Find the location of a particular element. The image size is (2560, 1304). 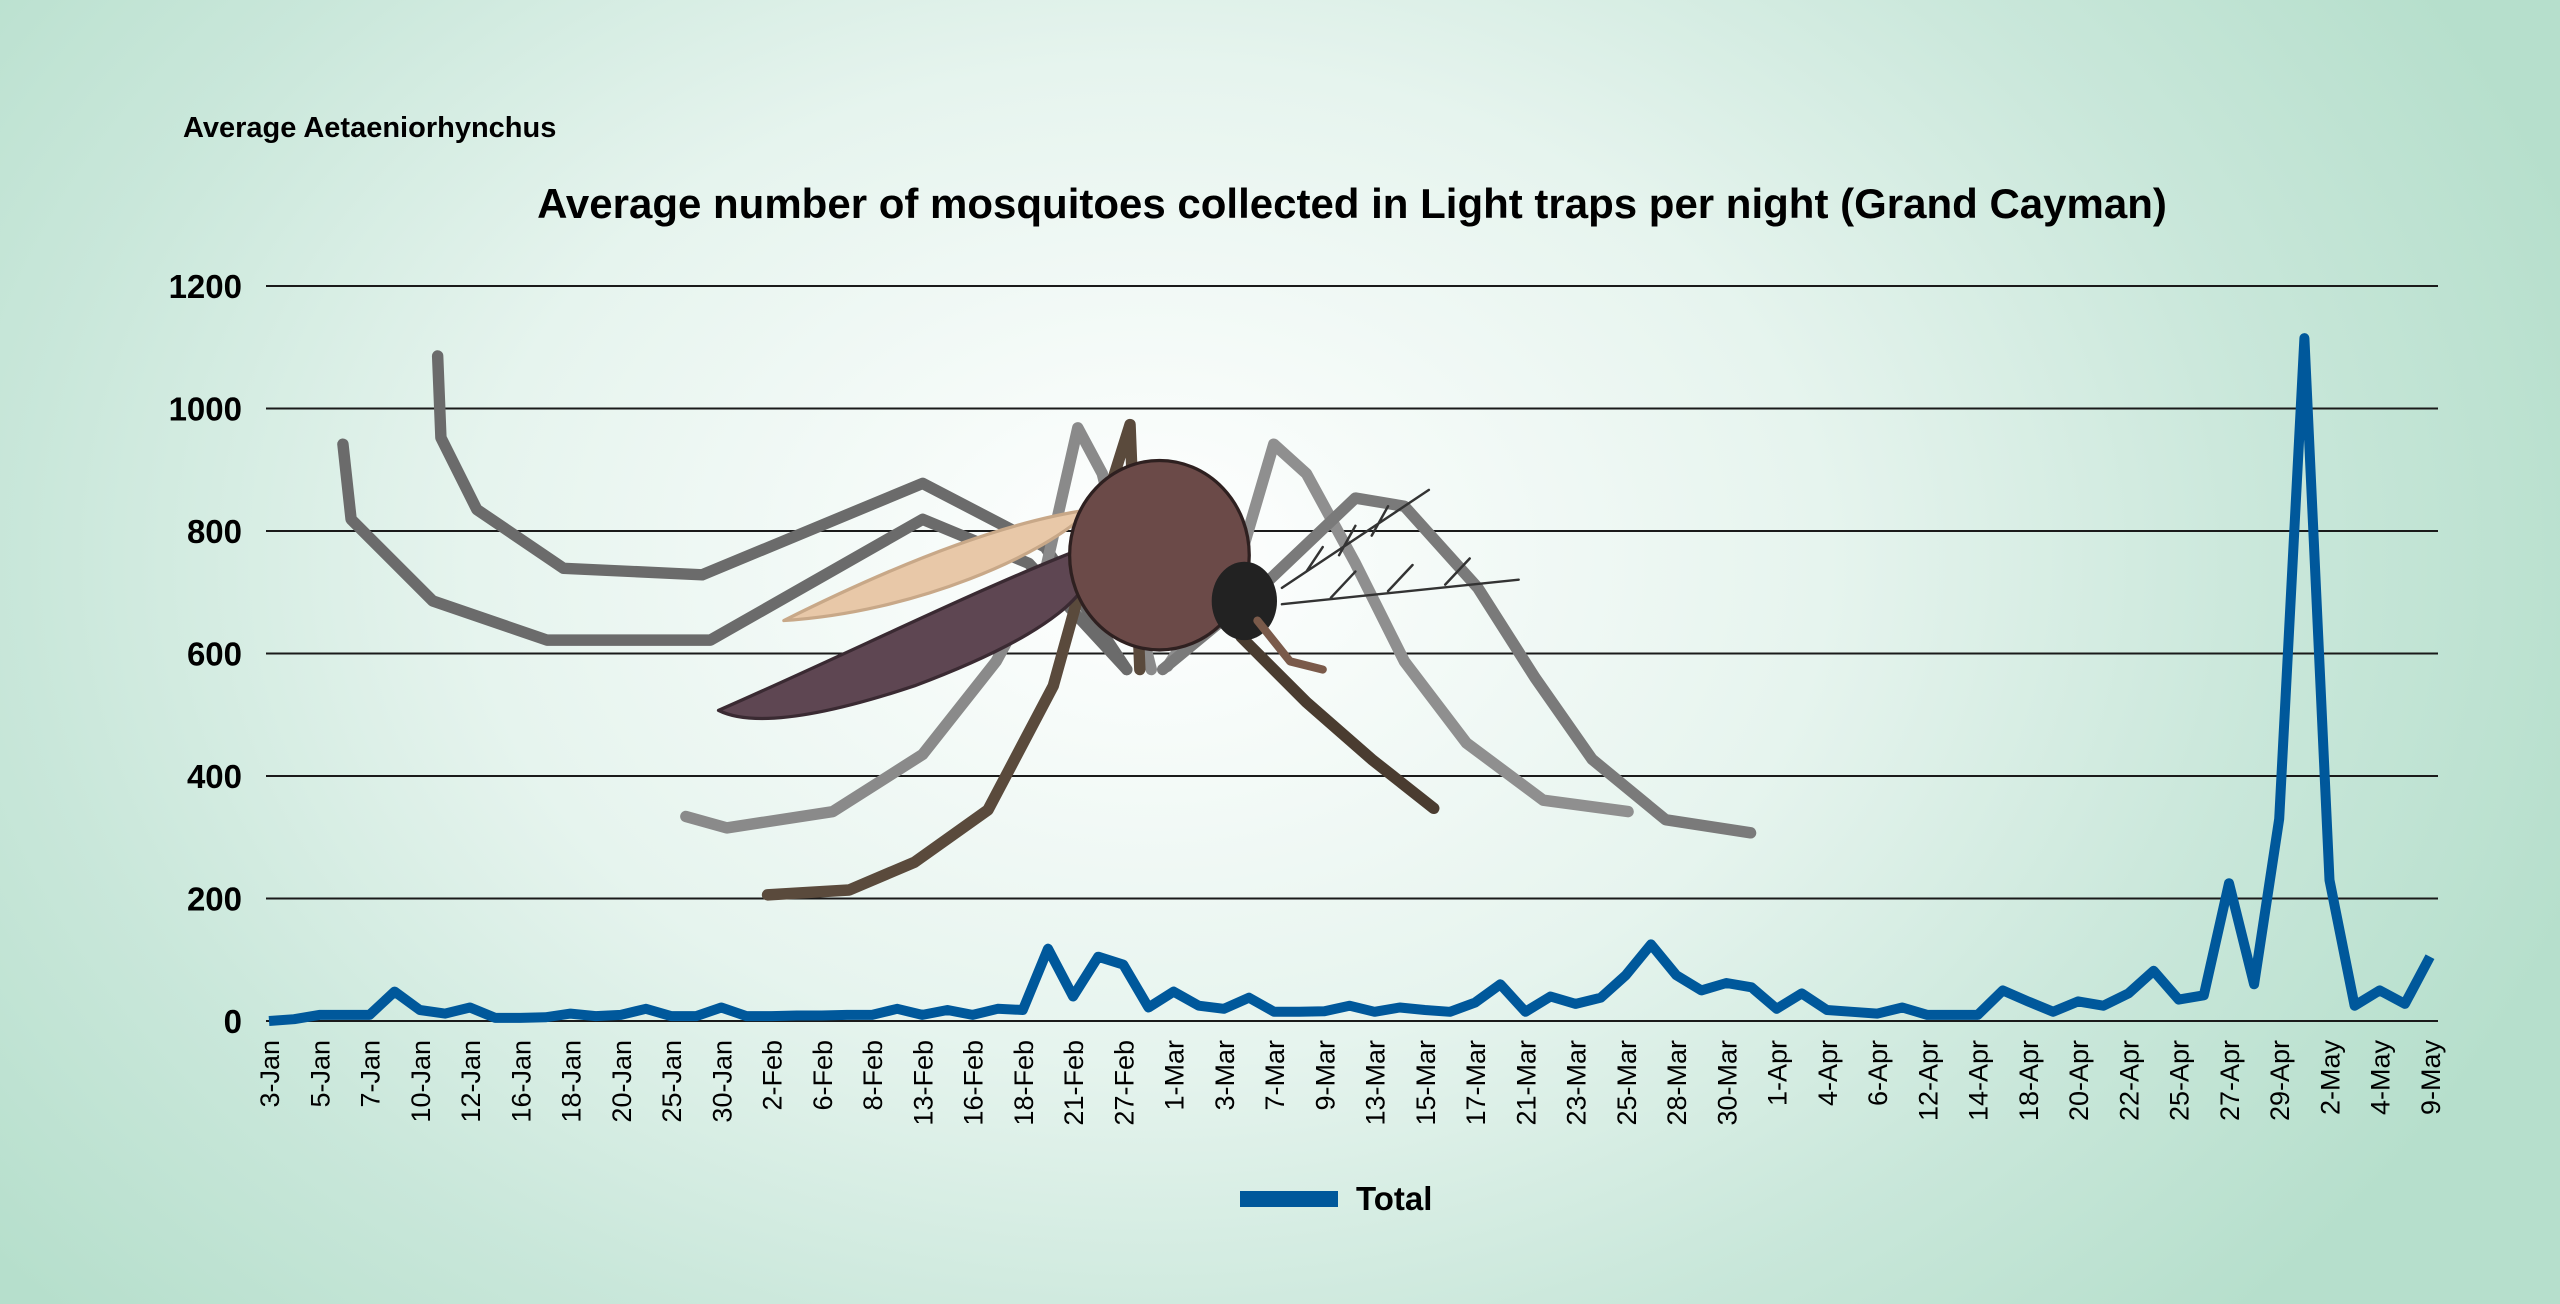

x-tick-label: 3-Jan is located at coordinates (270, 1074).